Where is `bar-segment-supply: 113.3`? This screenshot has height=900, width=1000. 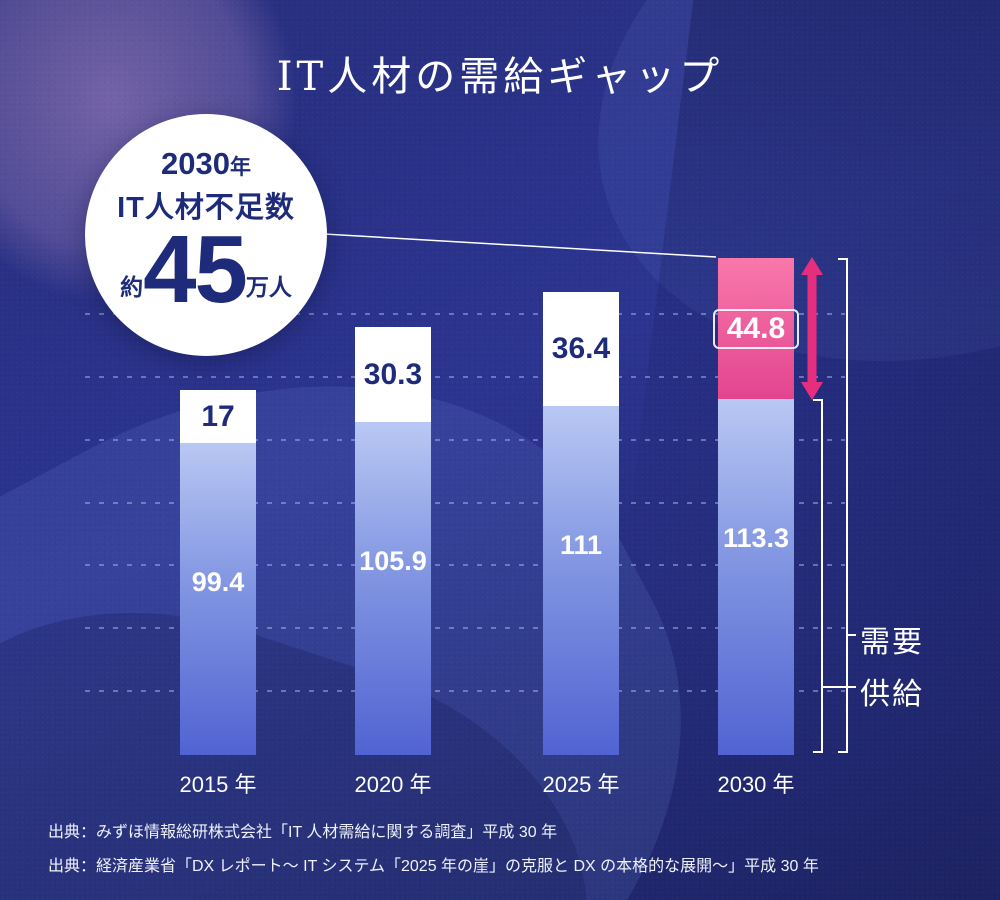 bar-segment-supply: 113.3 is located at coordinates (756, 577).